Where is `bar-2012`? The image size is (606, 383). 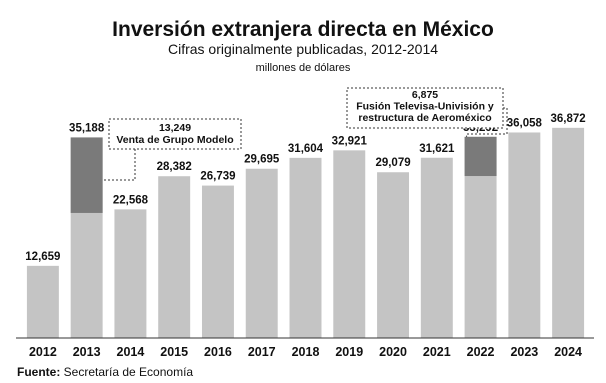
bar-2012 is located at coordinates (42, 301).